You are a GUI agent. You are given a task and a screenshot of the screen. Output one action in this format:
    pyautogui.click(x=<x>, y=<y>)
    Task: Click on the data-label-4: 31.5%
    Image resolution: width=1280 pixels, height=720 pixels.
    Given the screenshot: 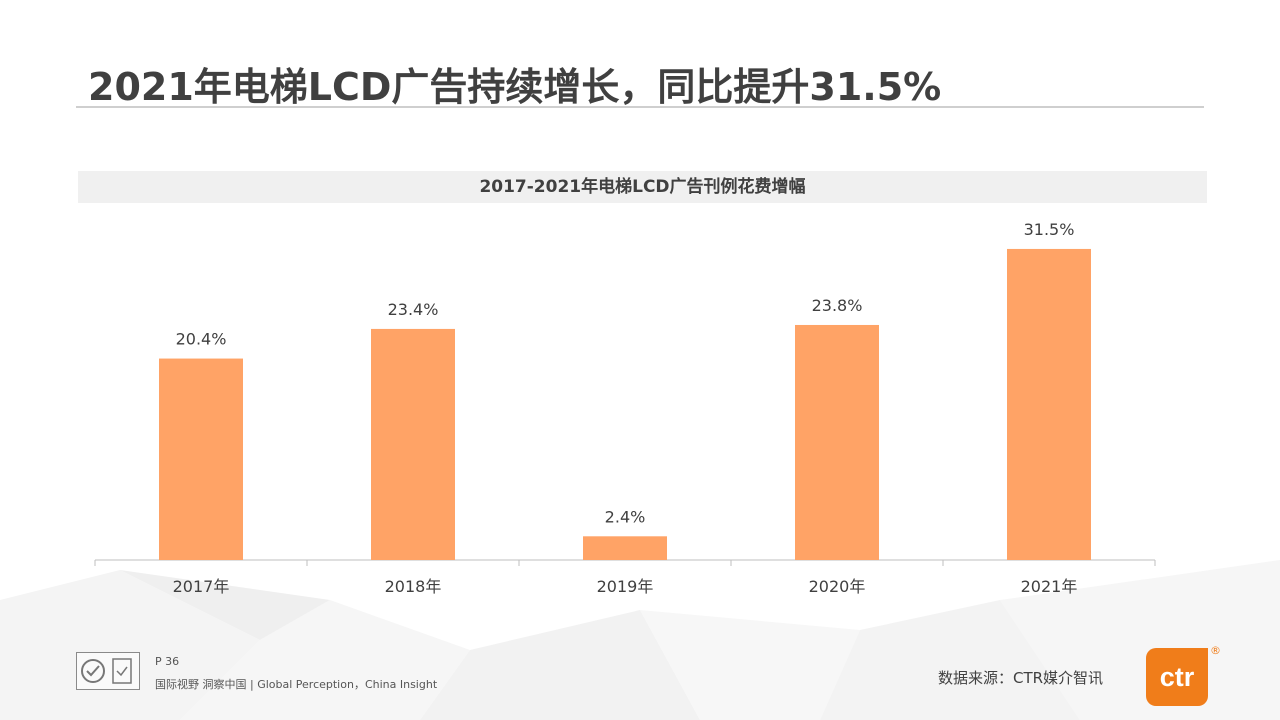 What is the action you would take?
    pyautogui.click(x=1049, y=229)
    